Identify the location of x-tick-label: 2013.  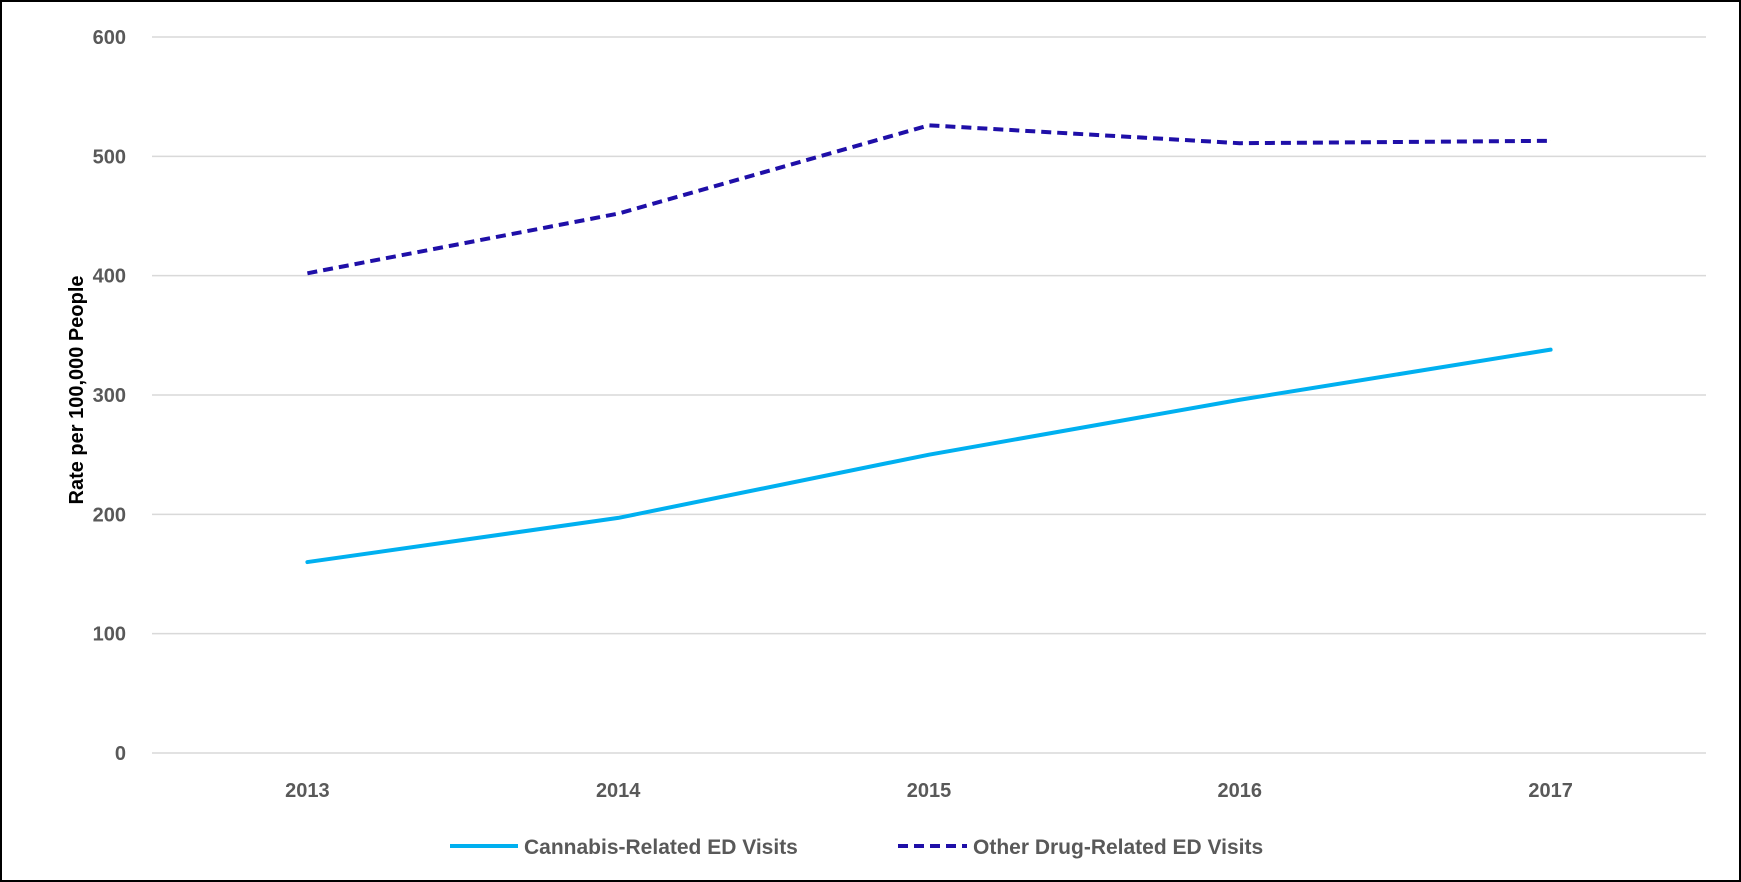
(307, 791).